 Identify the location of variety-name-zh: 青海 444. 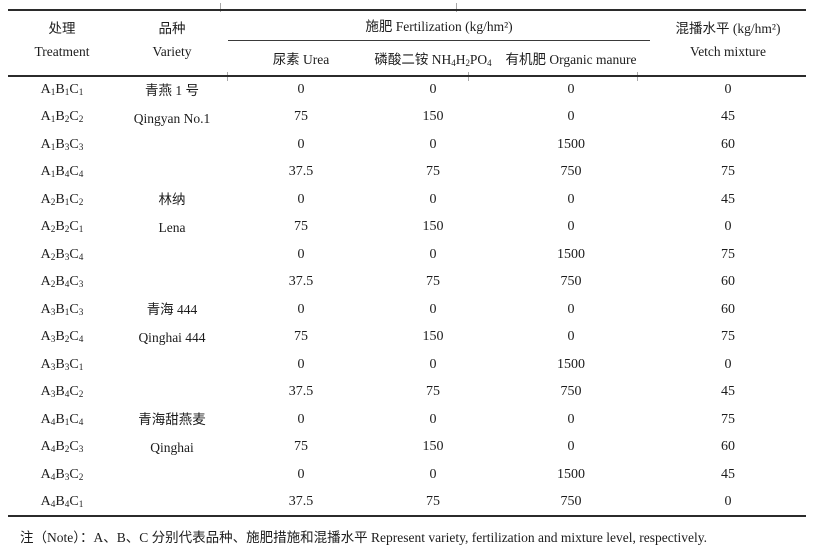
(172, 309).